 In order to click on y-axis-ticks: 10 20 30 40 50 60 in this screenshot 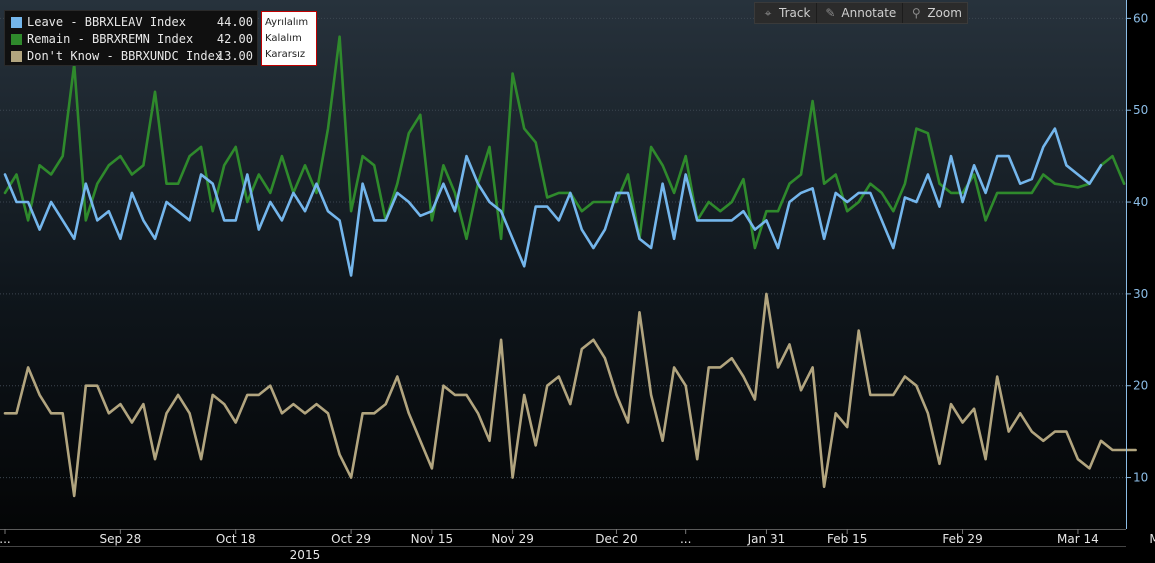, I will do `click(1137, 248)`.